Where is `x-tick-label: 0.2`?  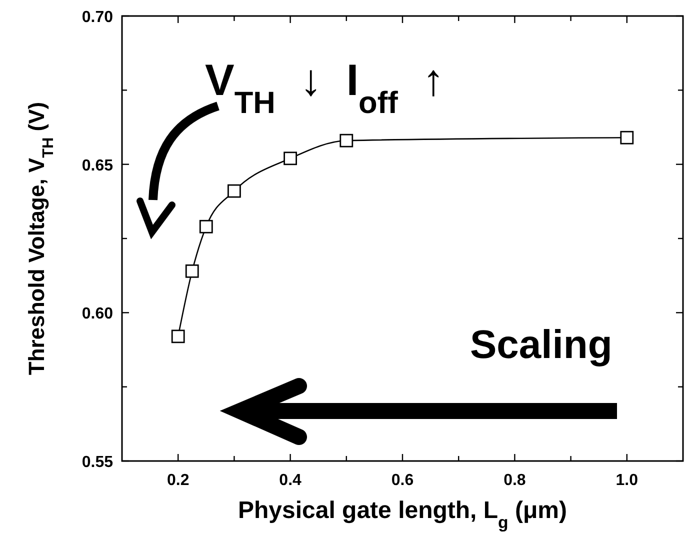
x-tick-label: 0.2 is located at coordinates (178, 480).